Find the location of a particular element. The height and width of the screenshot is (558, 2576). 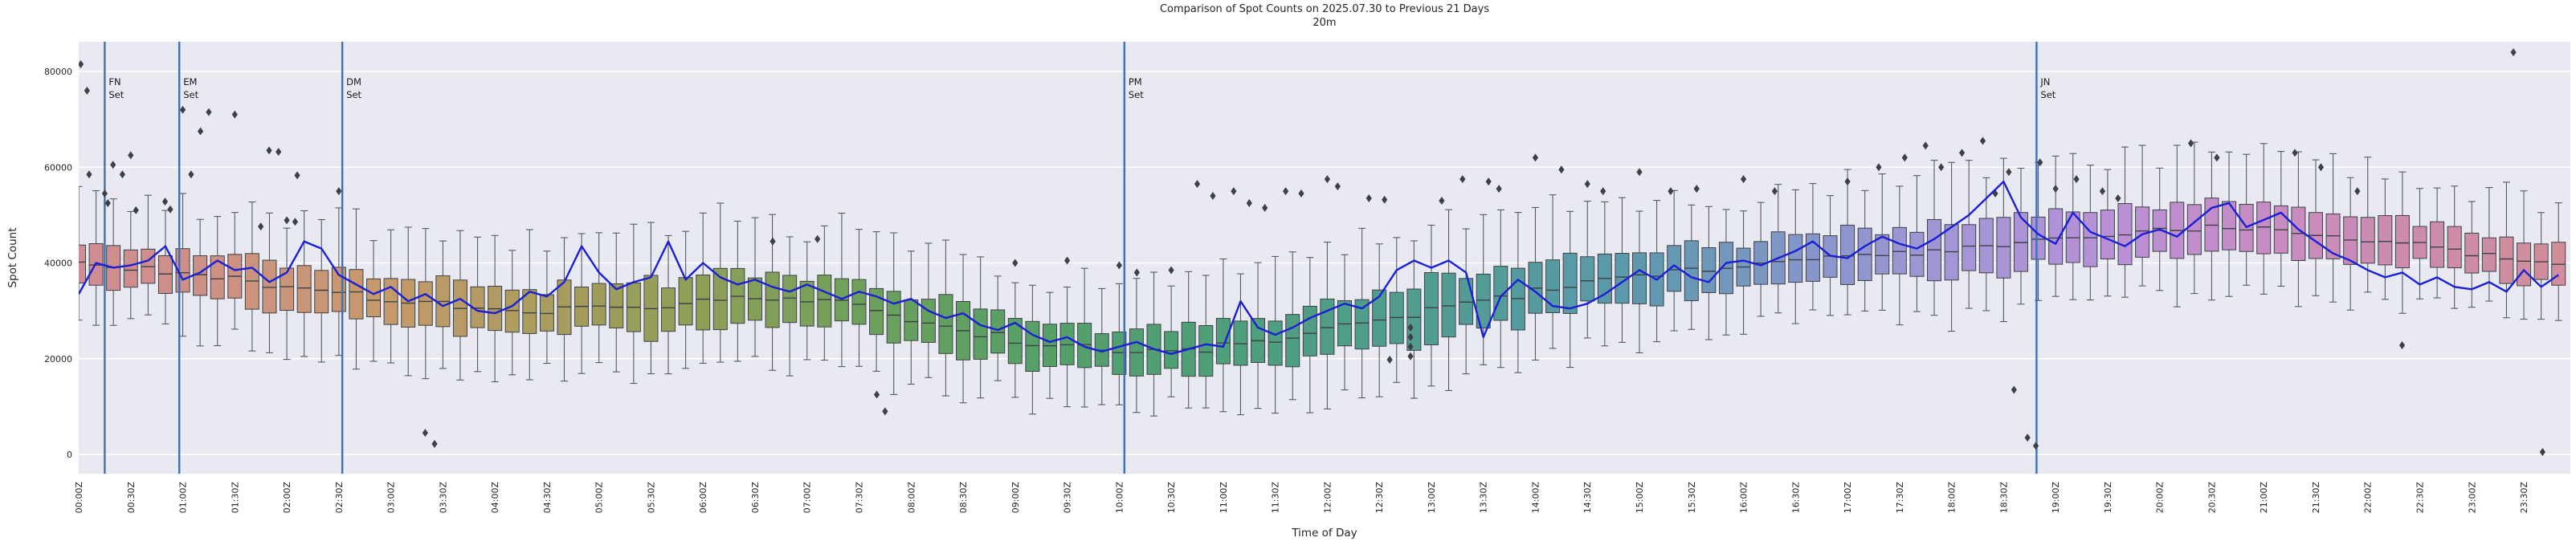

svg-text: 09:00Z is located at coordinates (1015, 498).